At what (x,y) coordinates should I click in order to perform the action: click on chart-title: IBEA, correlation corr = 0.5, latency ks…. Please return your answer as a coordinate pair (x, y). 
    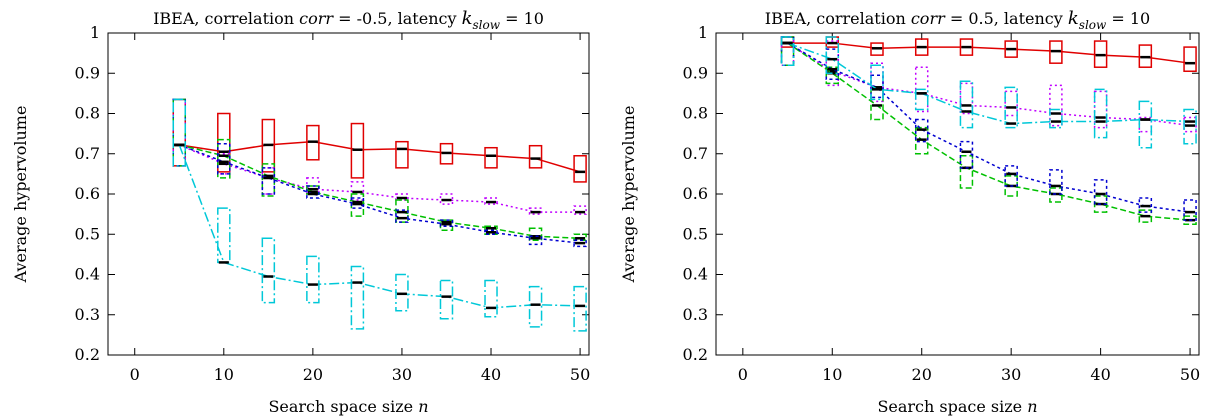
    Looking at the image, I should click on (957, 20).